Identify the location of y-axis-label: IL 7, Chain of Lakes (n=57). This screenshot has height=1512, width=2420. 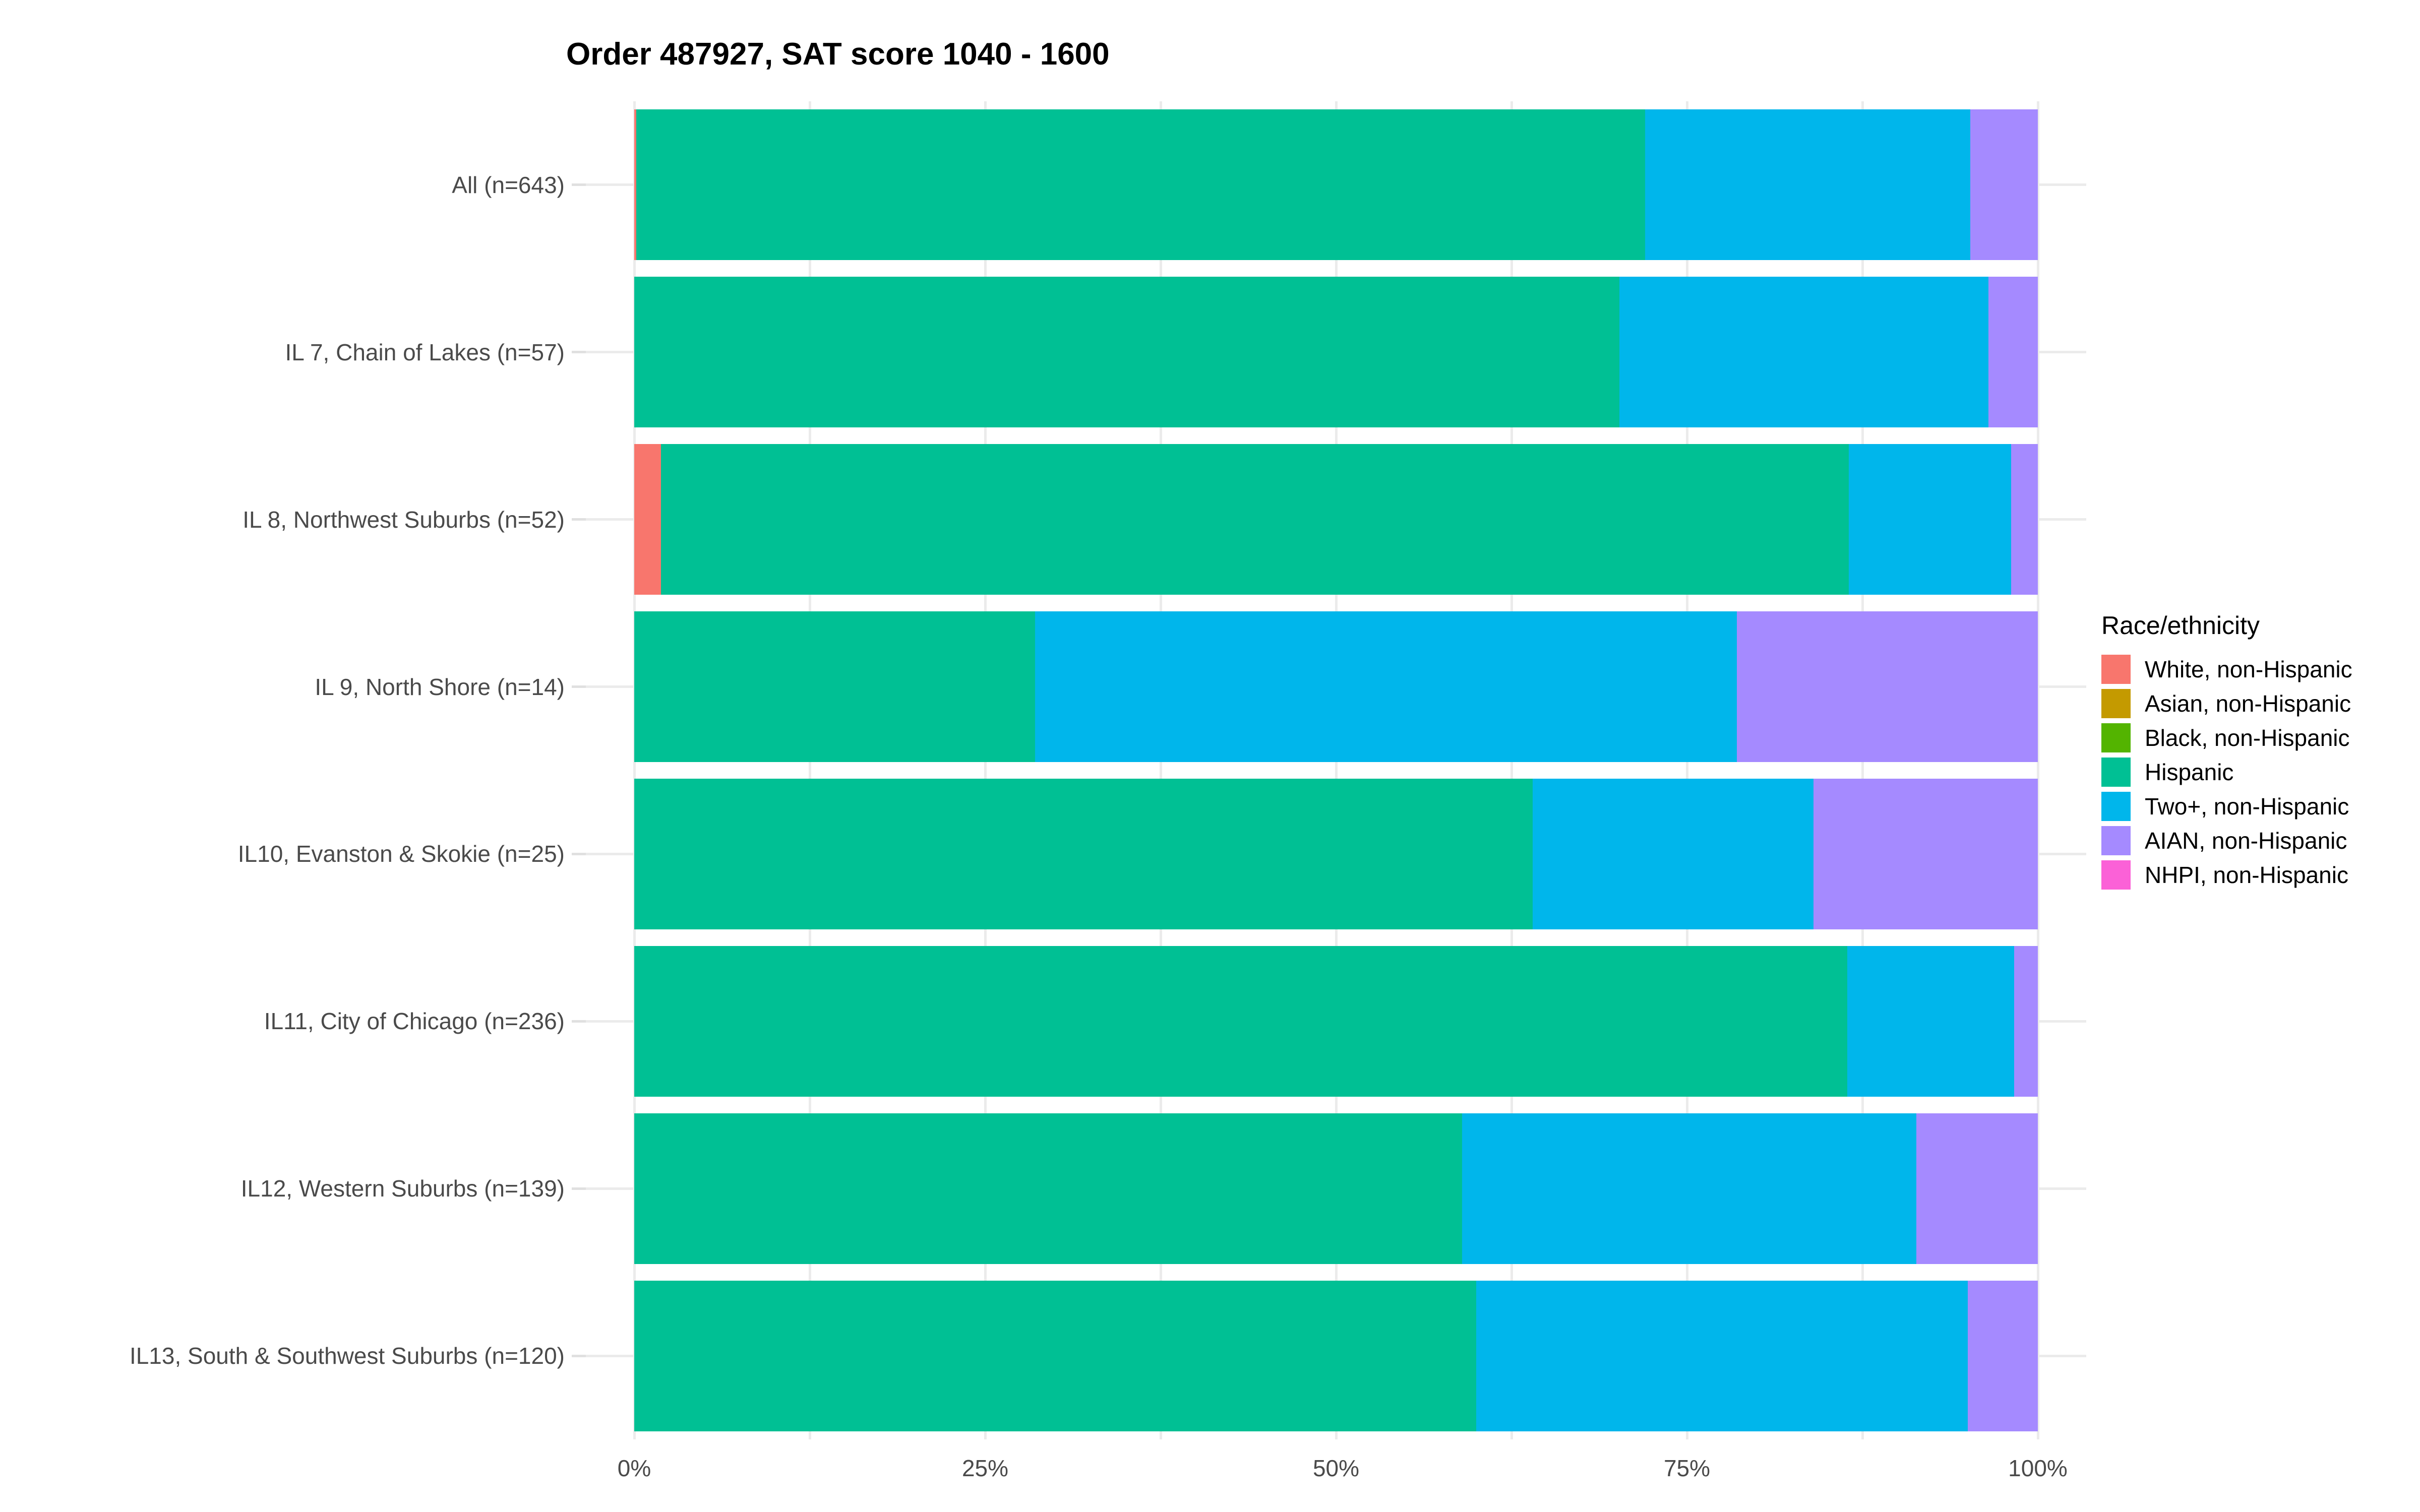
(425, 352).